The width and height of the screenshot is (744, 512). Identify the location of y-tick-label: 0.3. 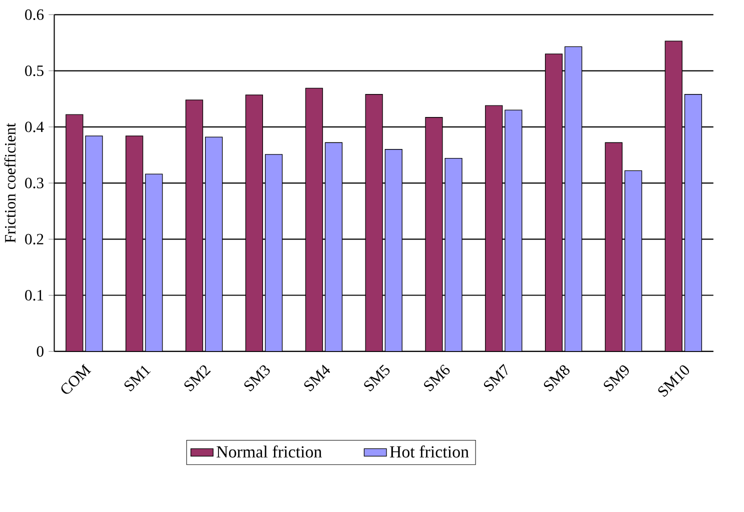
(34, 183).